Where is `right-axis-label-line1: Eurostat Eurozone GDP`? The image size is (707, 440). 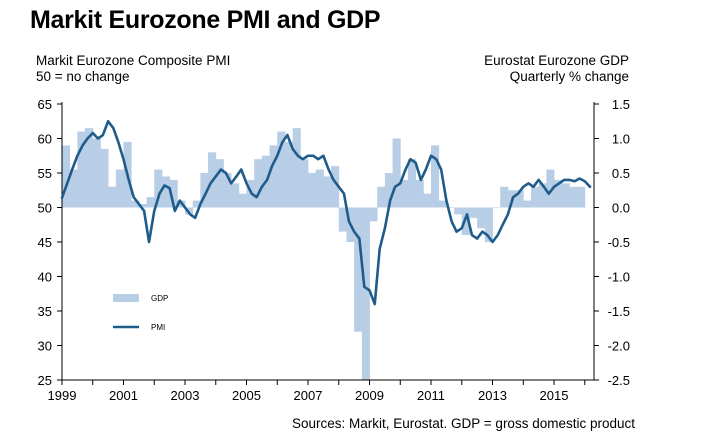 right-axis-label-line1: Eurostat Eurozone GDP is located at coordinates (556, 60).